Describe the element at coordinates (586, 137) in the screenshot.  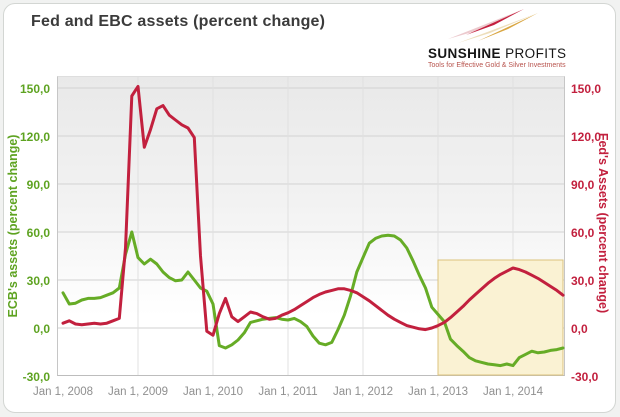
I see `y-tick-label-right: 120,0` at that location.